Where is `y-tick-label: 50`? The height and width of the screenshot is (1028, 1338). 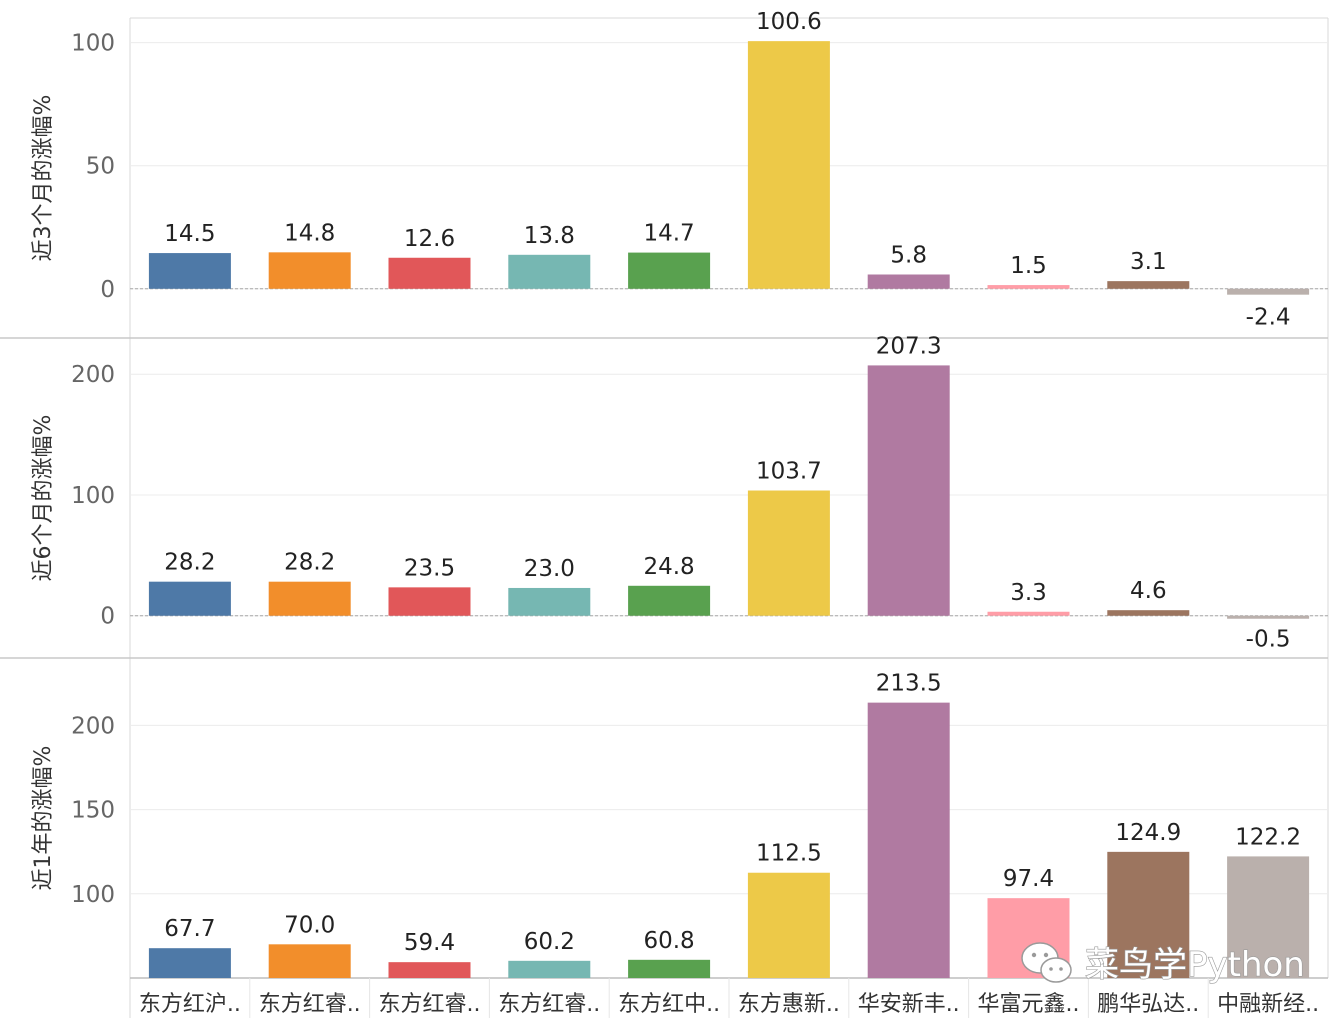 y-tick-label: 50 is located at coordinates (100, 167).